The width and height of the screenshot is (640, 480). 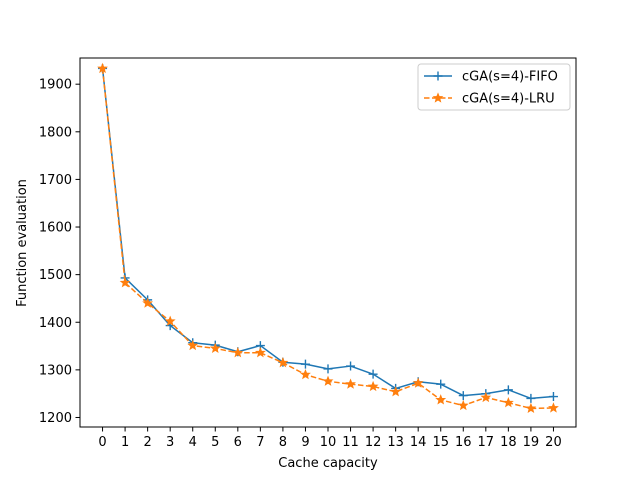 I want to click on y-tick-label: 1600, so click(x=55, y=228).